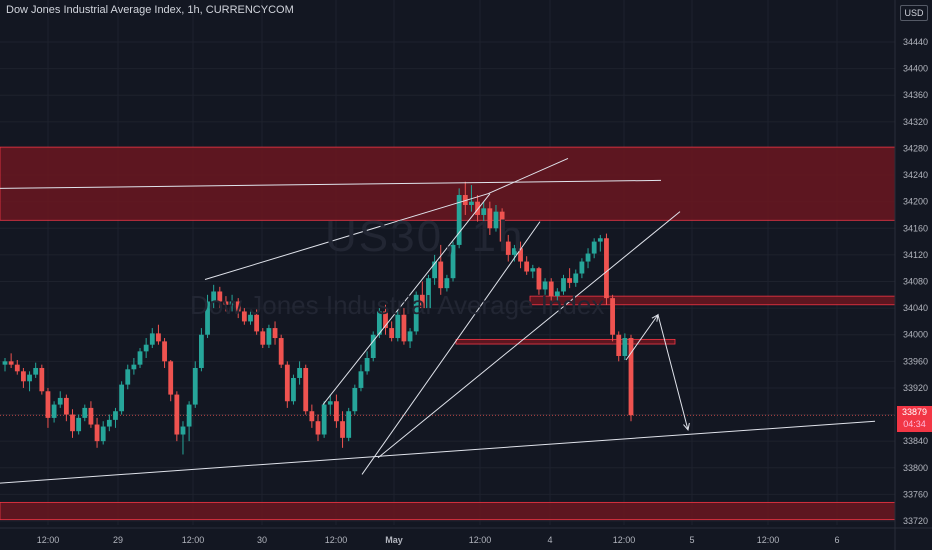 This screenshot has width=932, height=550. I want to click on price-tick-label: 34040, so click(915, 308).